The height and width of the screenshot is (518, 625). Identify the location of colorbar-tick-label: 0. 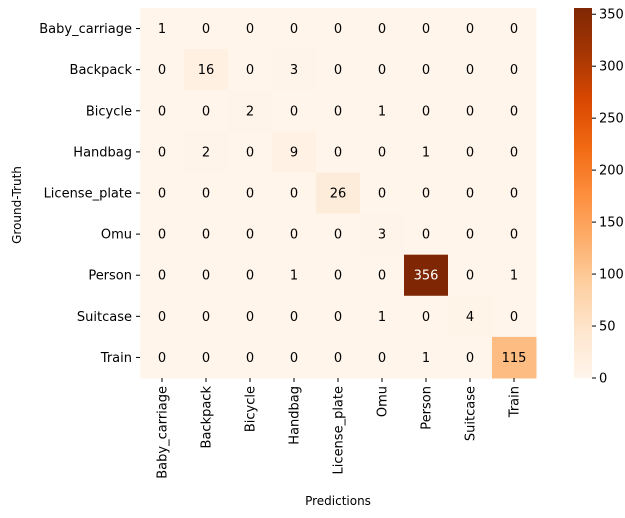
(603, 379).